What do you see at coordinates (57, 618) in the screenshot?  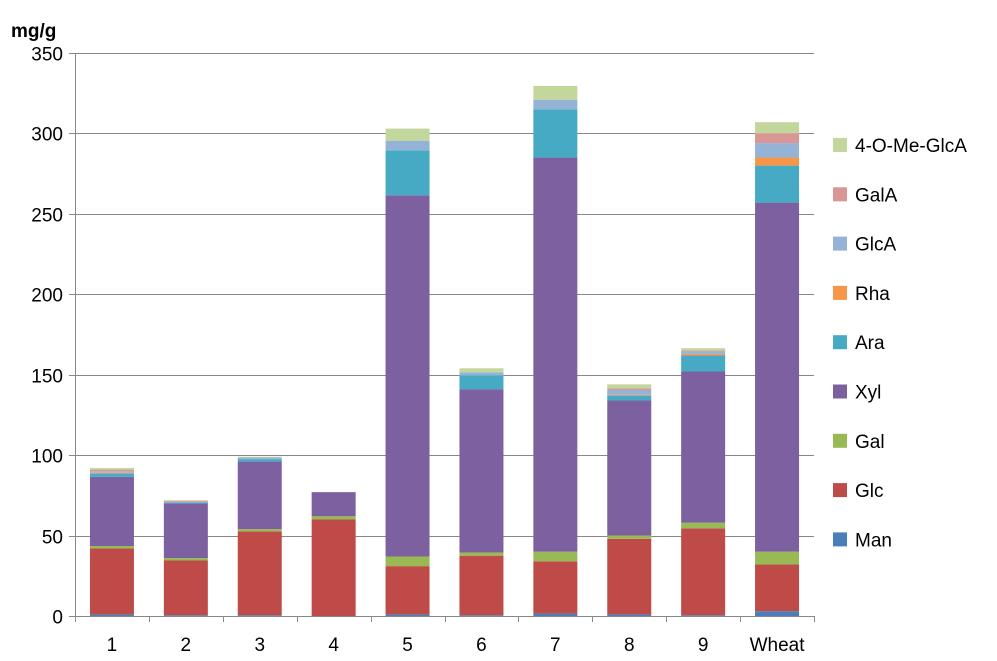 I see `y-tick-label: 0` at bounding box center [57, 618].